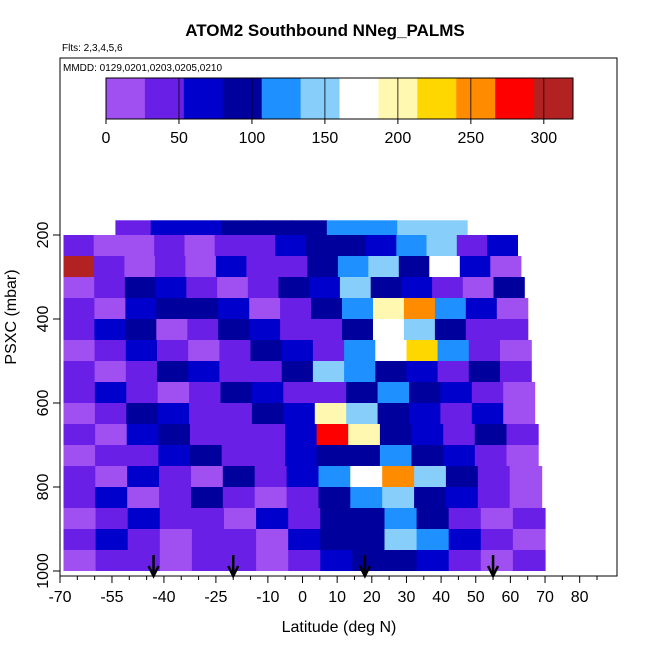  What do you see at coordinates (580, 597) in the screenshot?
I see `x-tick-label: 80` at bounding box center [580, 597].